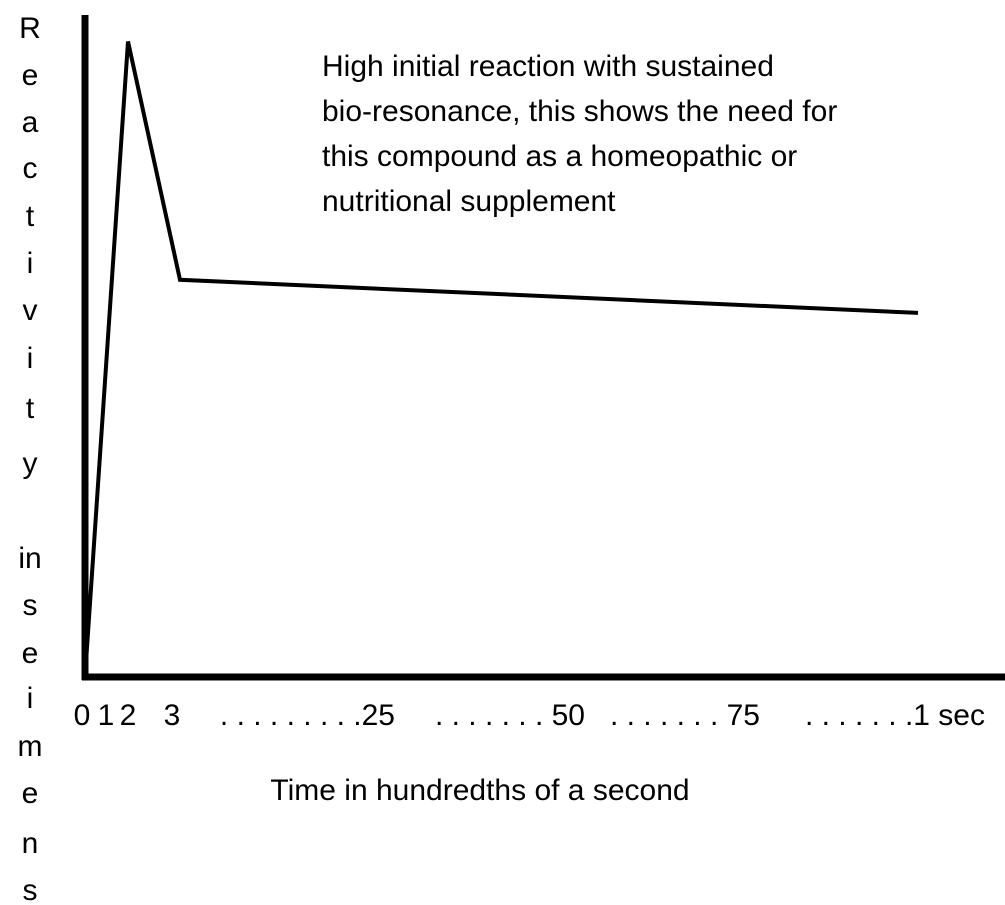 This screenshot has width=1005, height=905. Describe the element at coordinates (510, 715) in the screenshot. I see `x-tick-label: . . . . . . . 50` at that location.